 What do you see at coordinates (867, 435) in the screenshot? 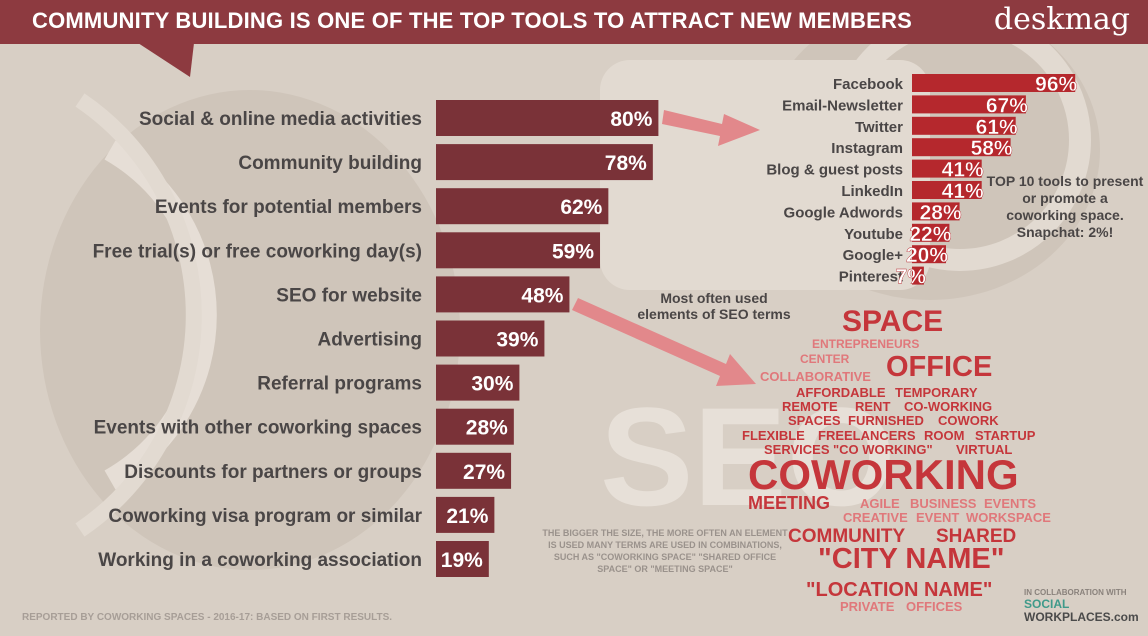
I see `cloud-word: FREELANCERS` at bounding box center [867, 435].